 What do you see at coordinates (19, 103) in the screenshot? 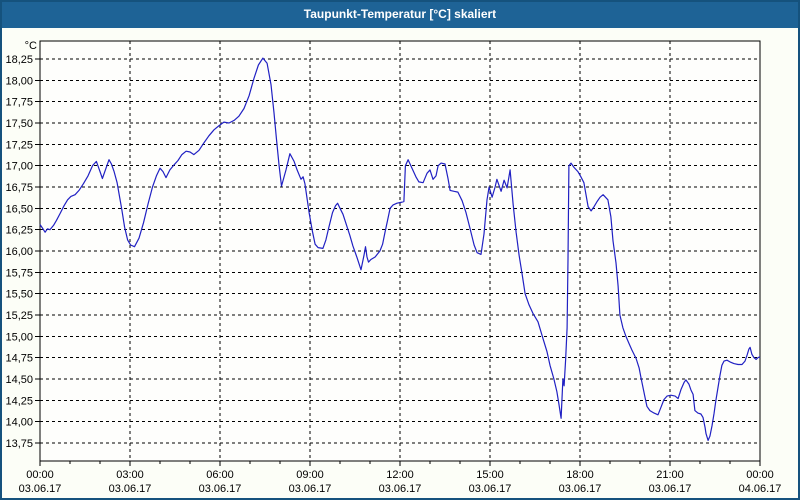
I see `y-tick-label: 17,75` at bounding box center [19, 103].